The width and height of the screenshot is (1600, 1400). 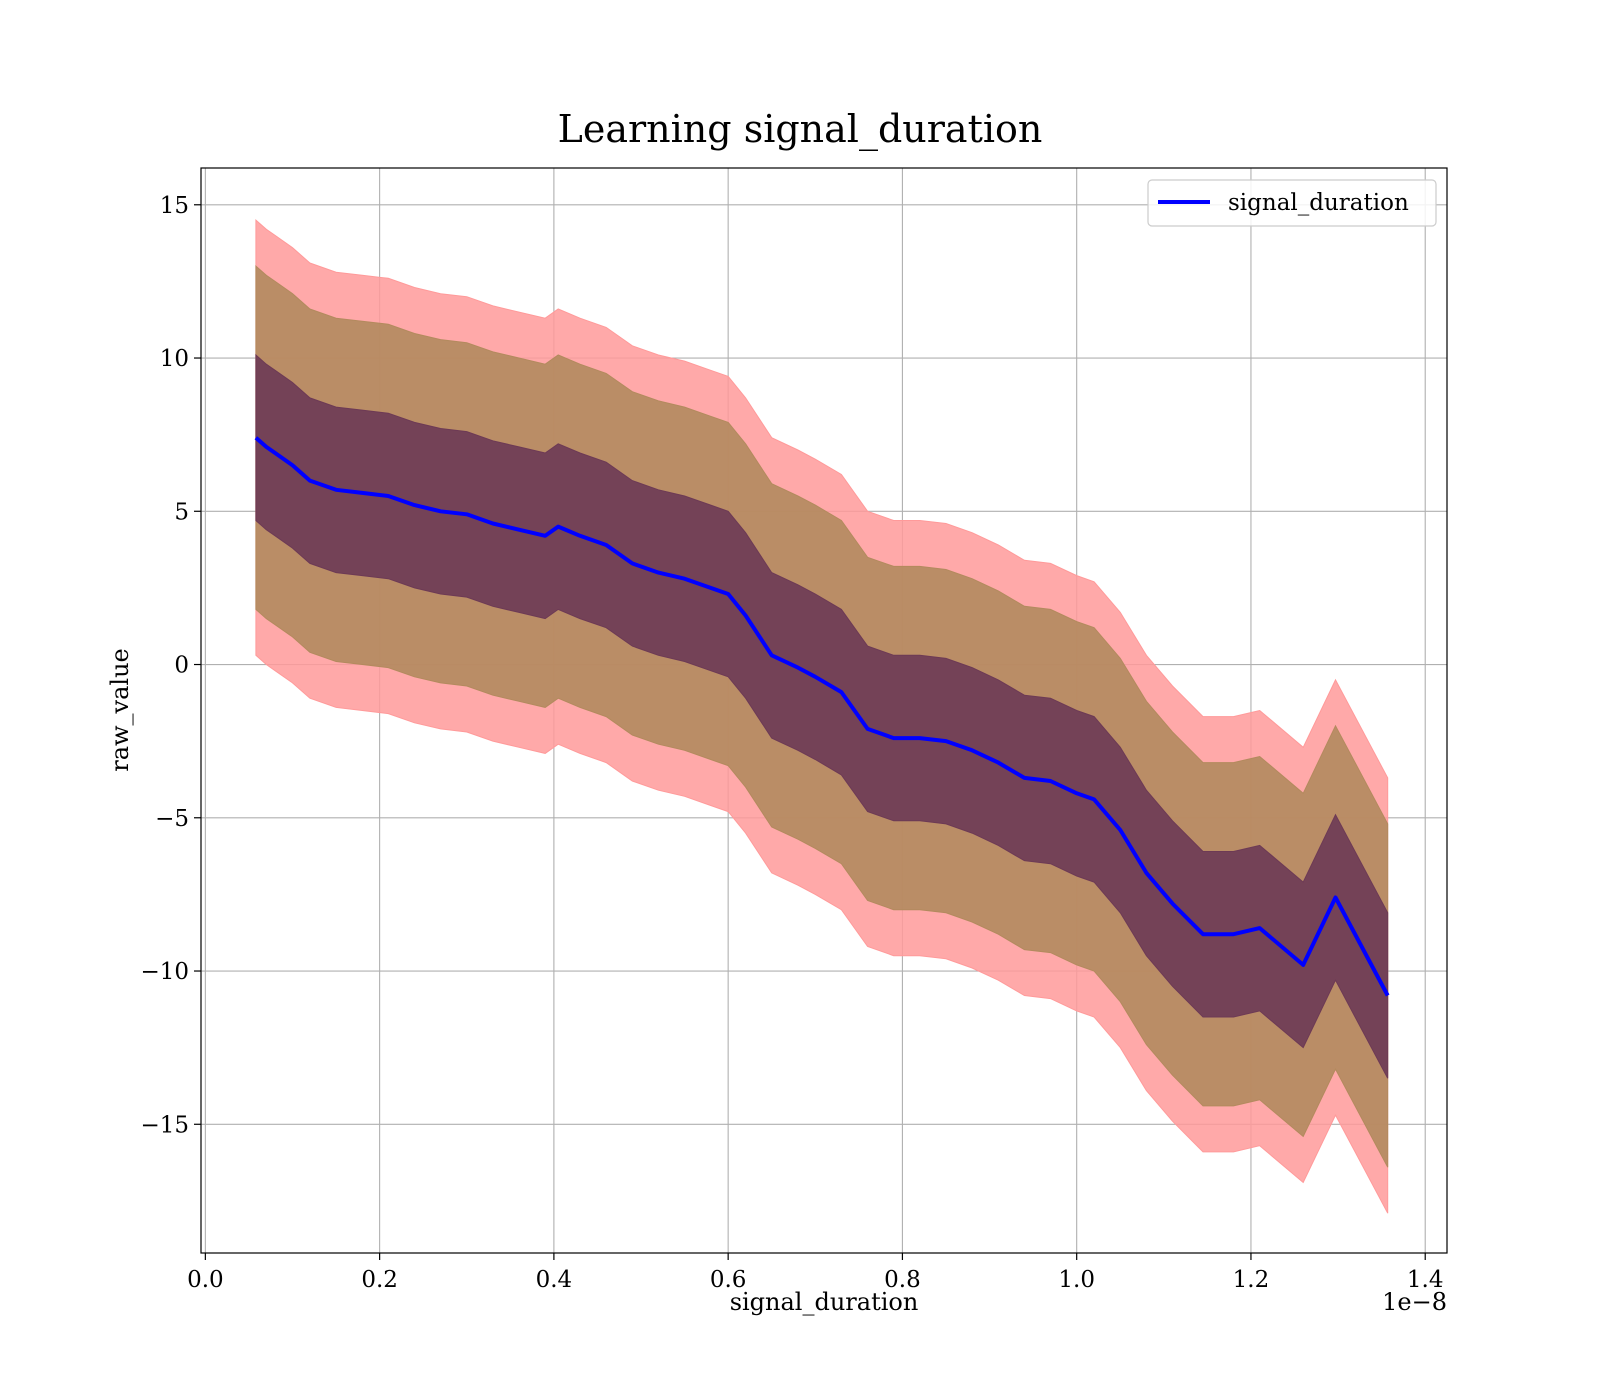 What do you see at coordinates (174, 206) in the screenshot?
I see `y-tick-label: 15` at bounding box center [174, 206].